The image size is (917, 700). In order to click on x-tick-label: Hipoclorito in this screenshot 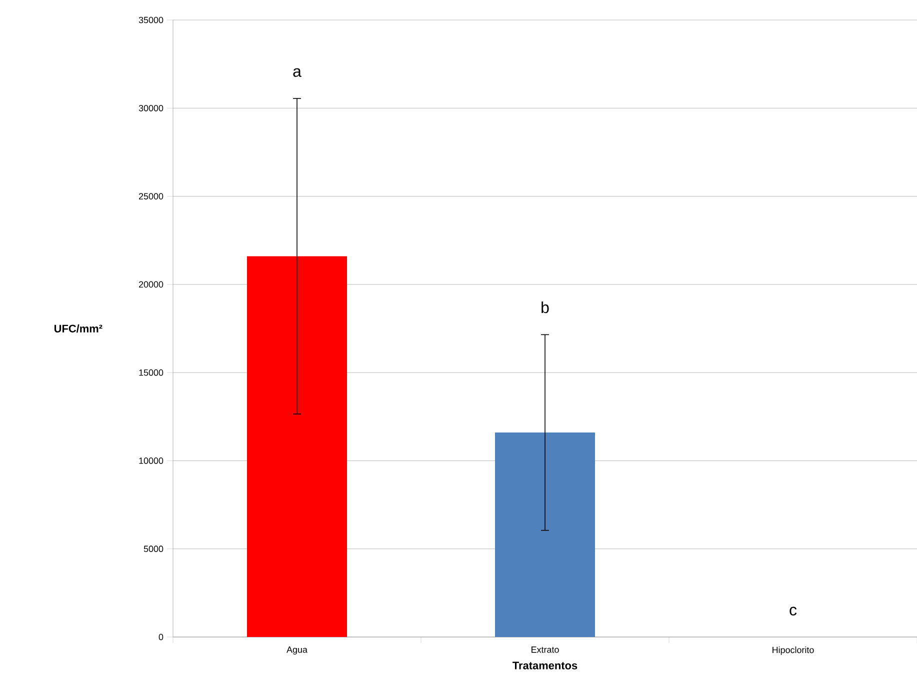, I will do `click(793, 650)`.